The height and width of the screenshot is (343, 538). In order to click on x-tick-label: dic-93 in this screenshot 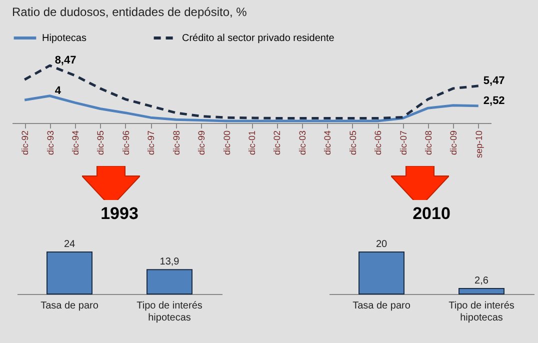, I will do `click(50, 143)`.